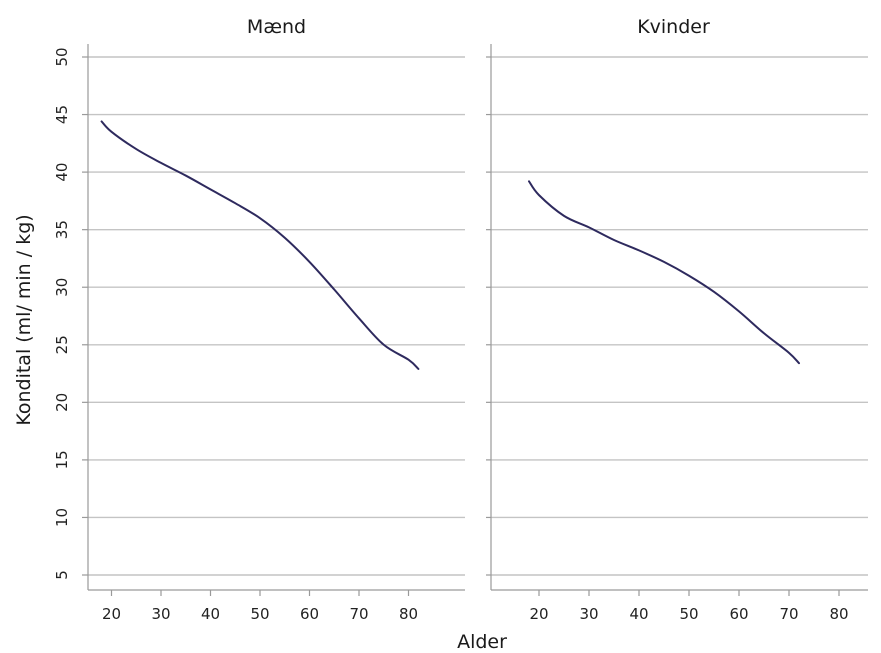  Describe the element at coordinates (62, 517) in the screenshot. I see `y-tick-label: 10` at that location.